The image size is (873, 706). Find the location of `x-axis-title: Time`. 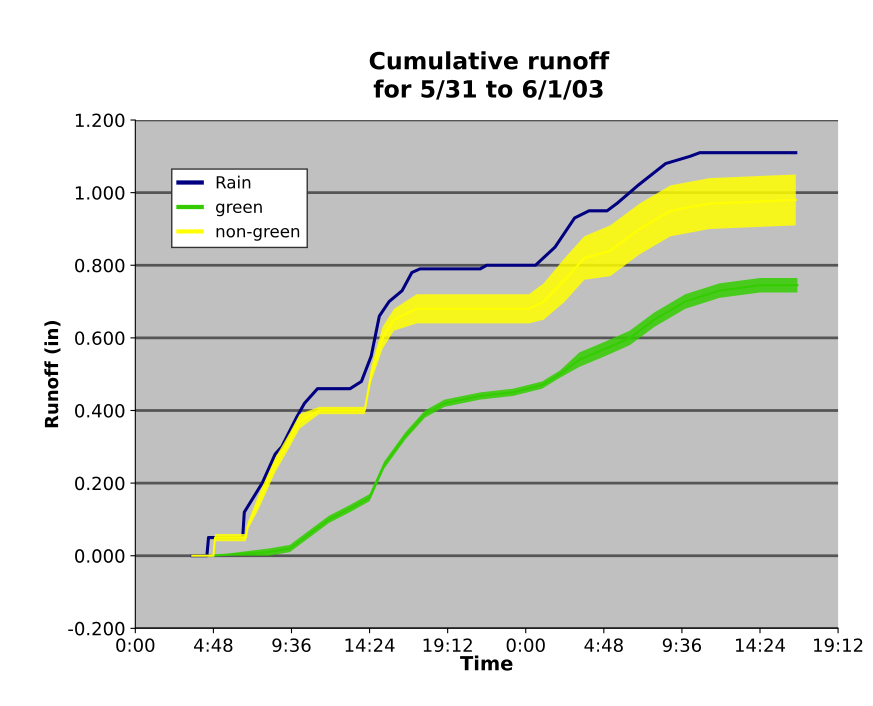

x-axis-title: Time is located at coordinates (486, 663).